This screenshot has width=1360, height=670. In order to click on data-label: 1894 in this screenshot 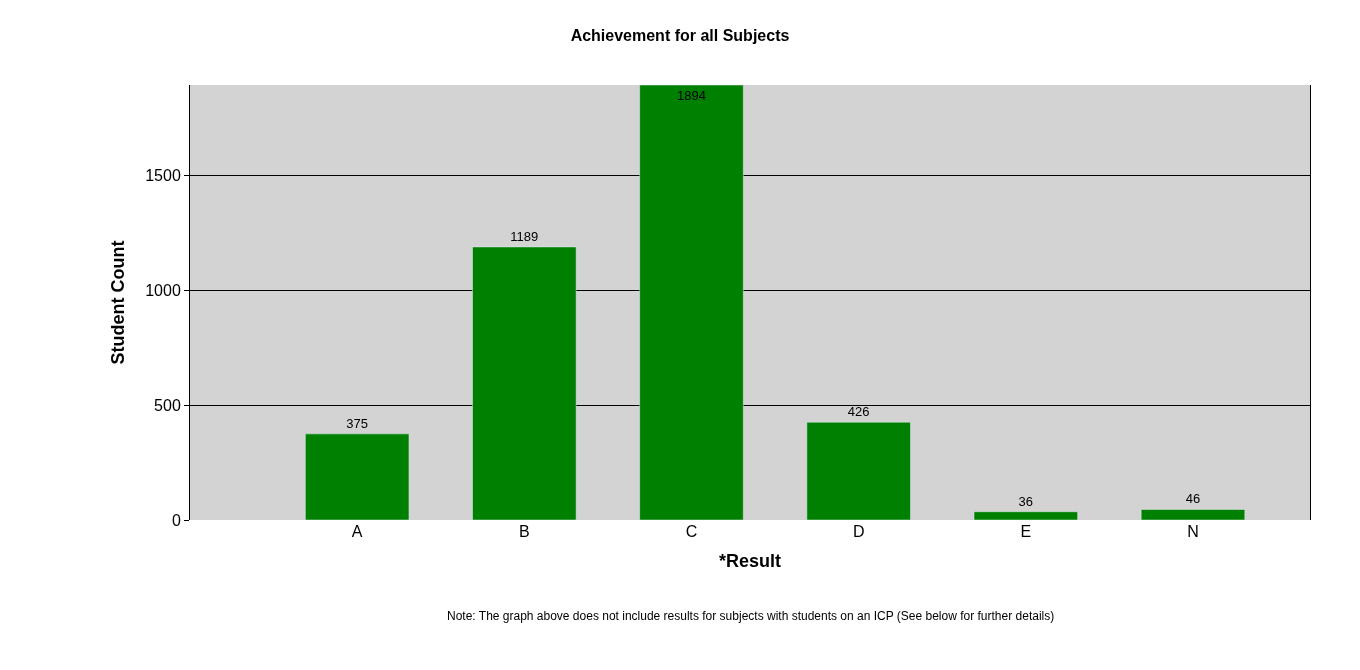, I will do `click(691, 95)`.